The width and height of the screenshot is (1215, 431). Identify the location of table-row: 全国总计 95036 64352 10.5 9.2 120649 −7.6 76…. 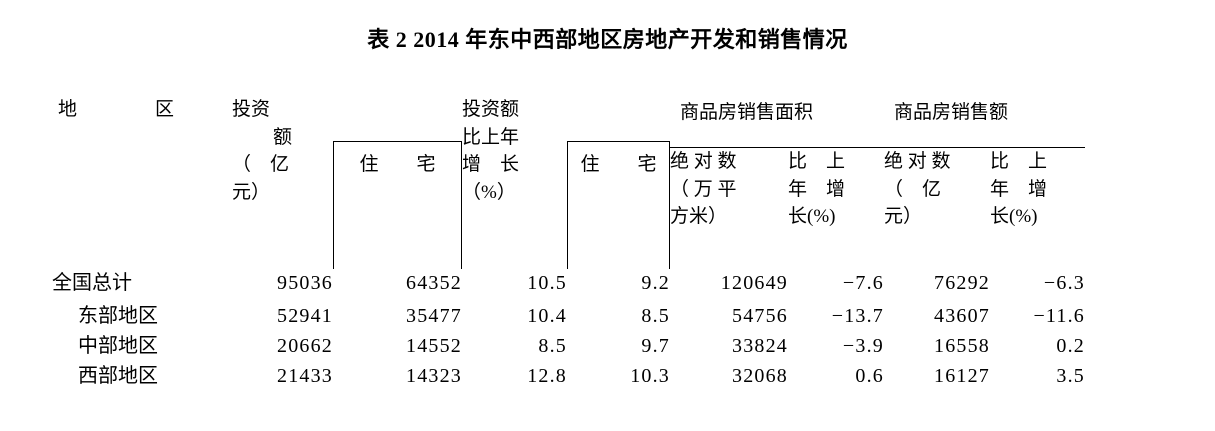
(568, 285).